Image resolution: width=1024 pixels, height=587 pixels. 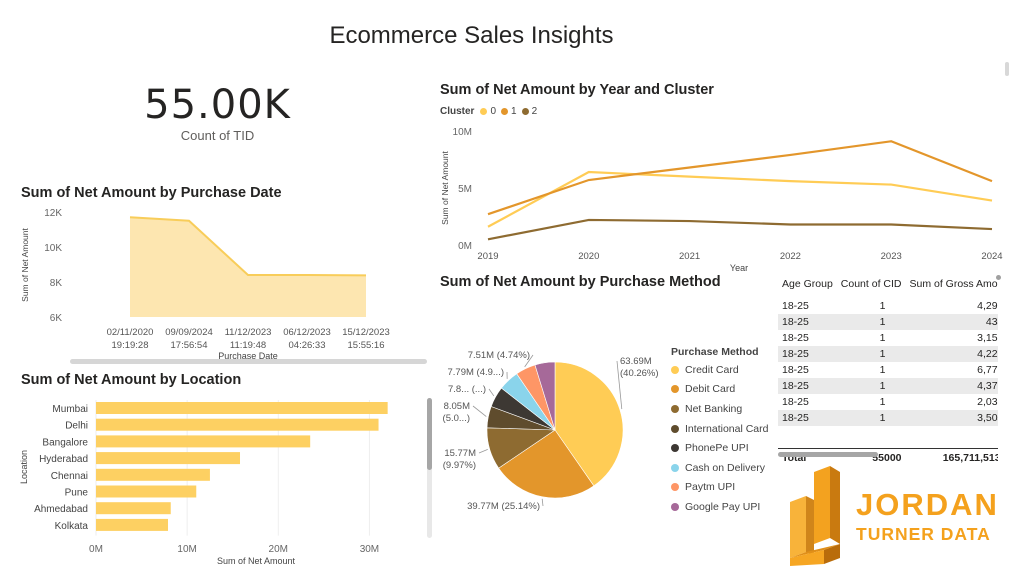 What do you see at coordinates (514, 111) in the screenshot?
I see `cluster-1-label: 1` at bounding box center [514, 111].